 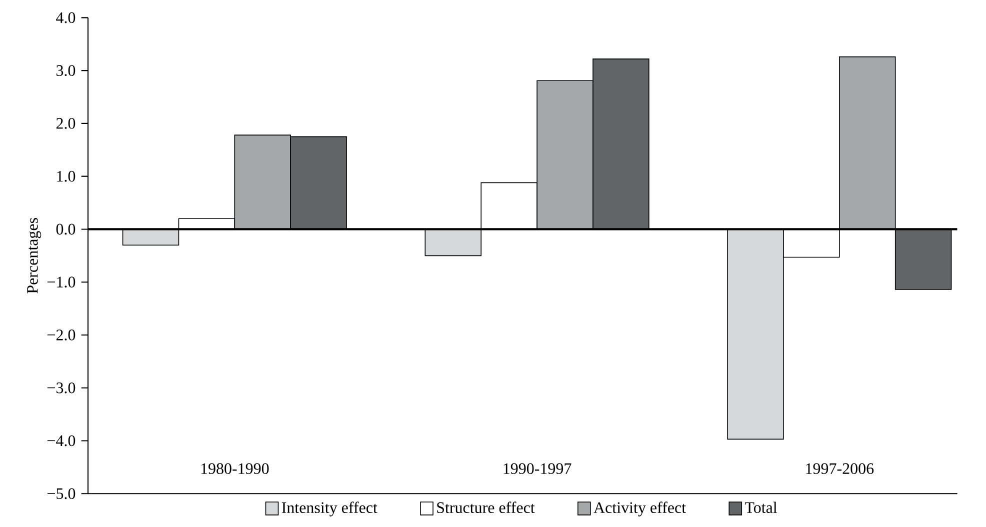 What do you see at coordinates (761, 507) in the screenshot?
I see `legend-label: Total` at bounding box center [761, 507].